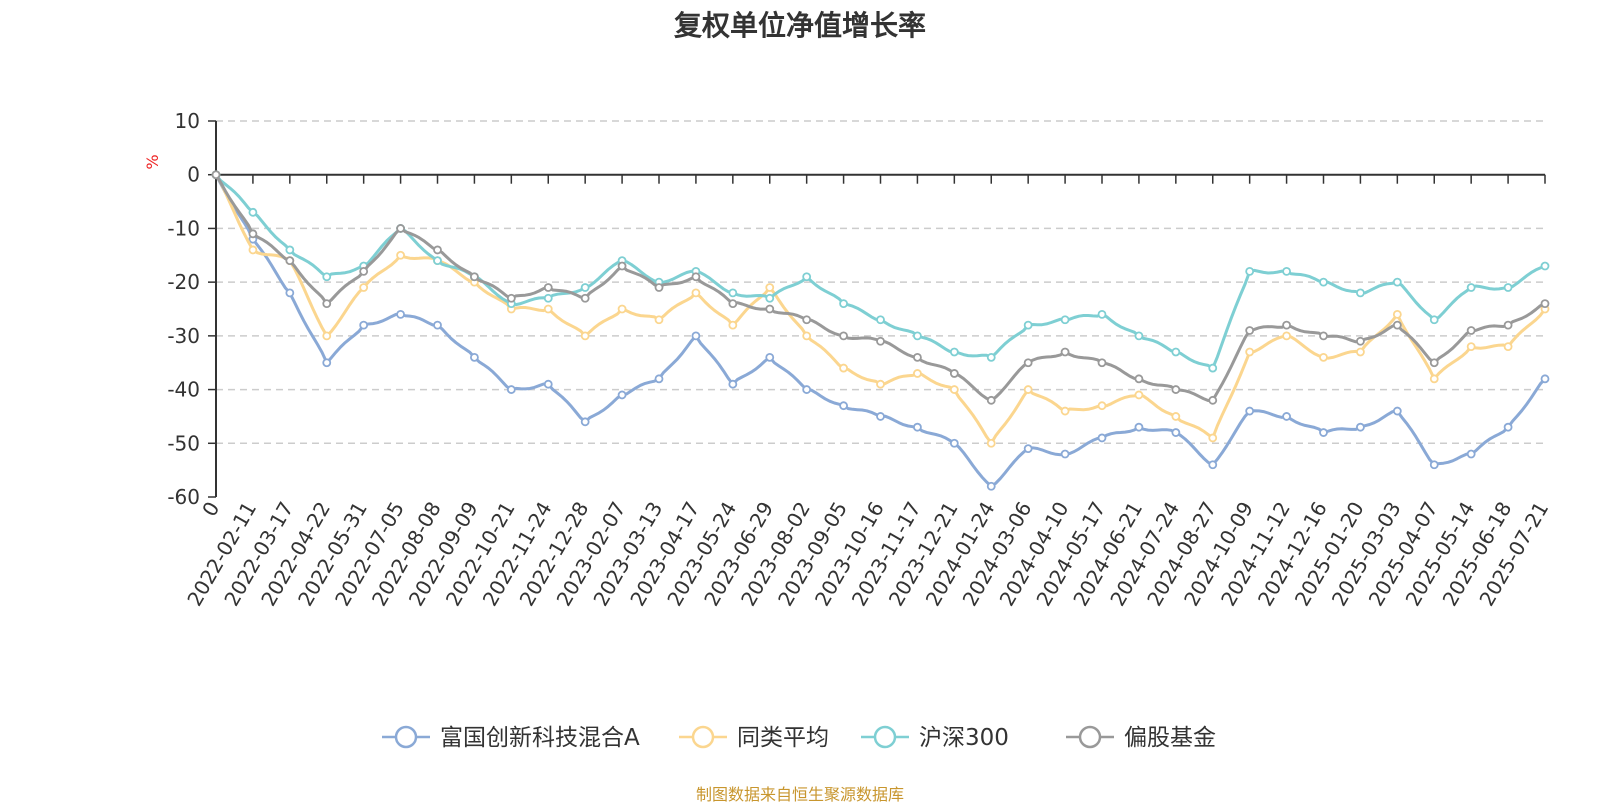  What do you see at coordinates (183, 390) in the screenshot?
I see `y-tick-label: -40` at bounding box center [183, 390].